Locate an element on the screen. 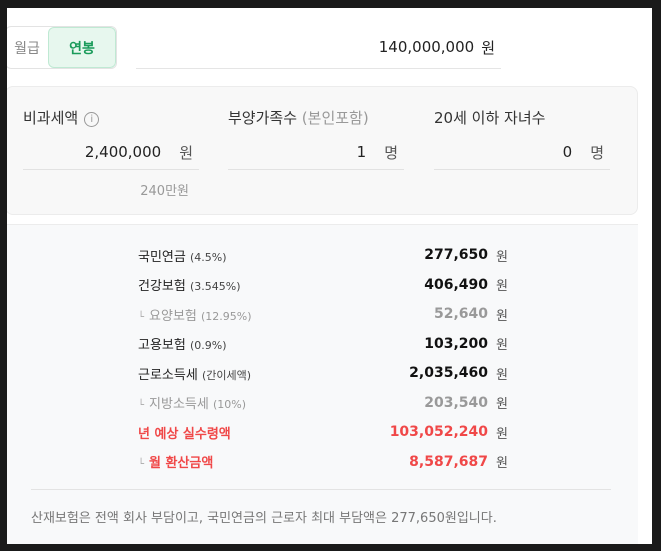  result-name: 년 예상 실수령액 is located at coordinates (264, 432).